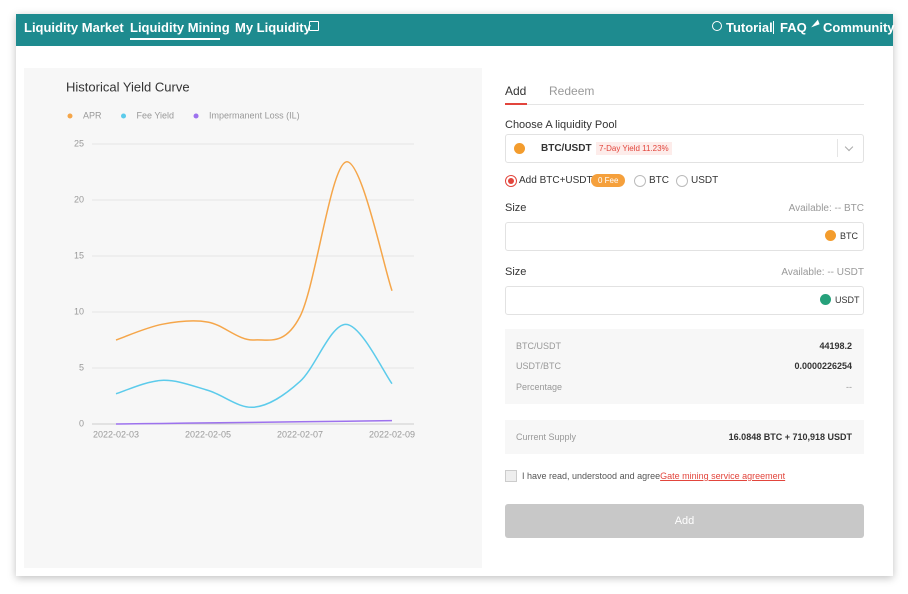 The width and height of the screenshot is (908, 594). Describe the element at coordinates (156, 115) in the screenshot. I see `legend-label: Fee Yield` at that location.